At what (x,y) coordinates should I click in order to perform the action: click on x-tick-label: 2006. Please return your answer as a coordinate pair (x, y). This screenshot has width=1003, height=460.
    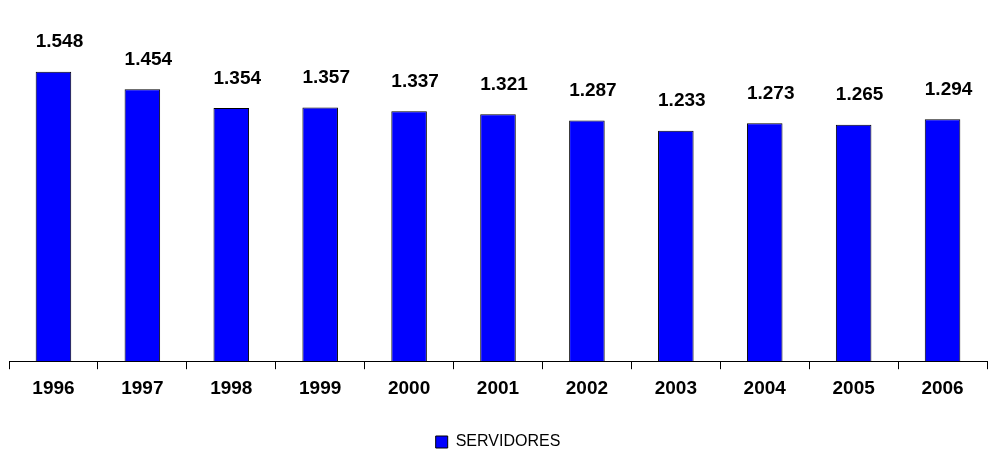
    Looking at the image, I should click on (942, 387).